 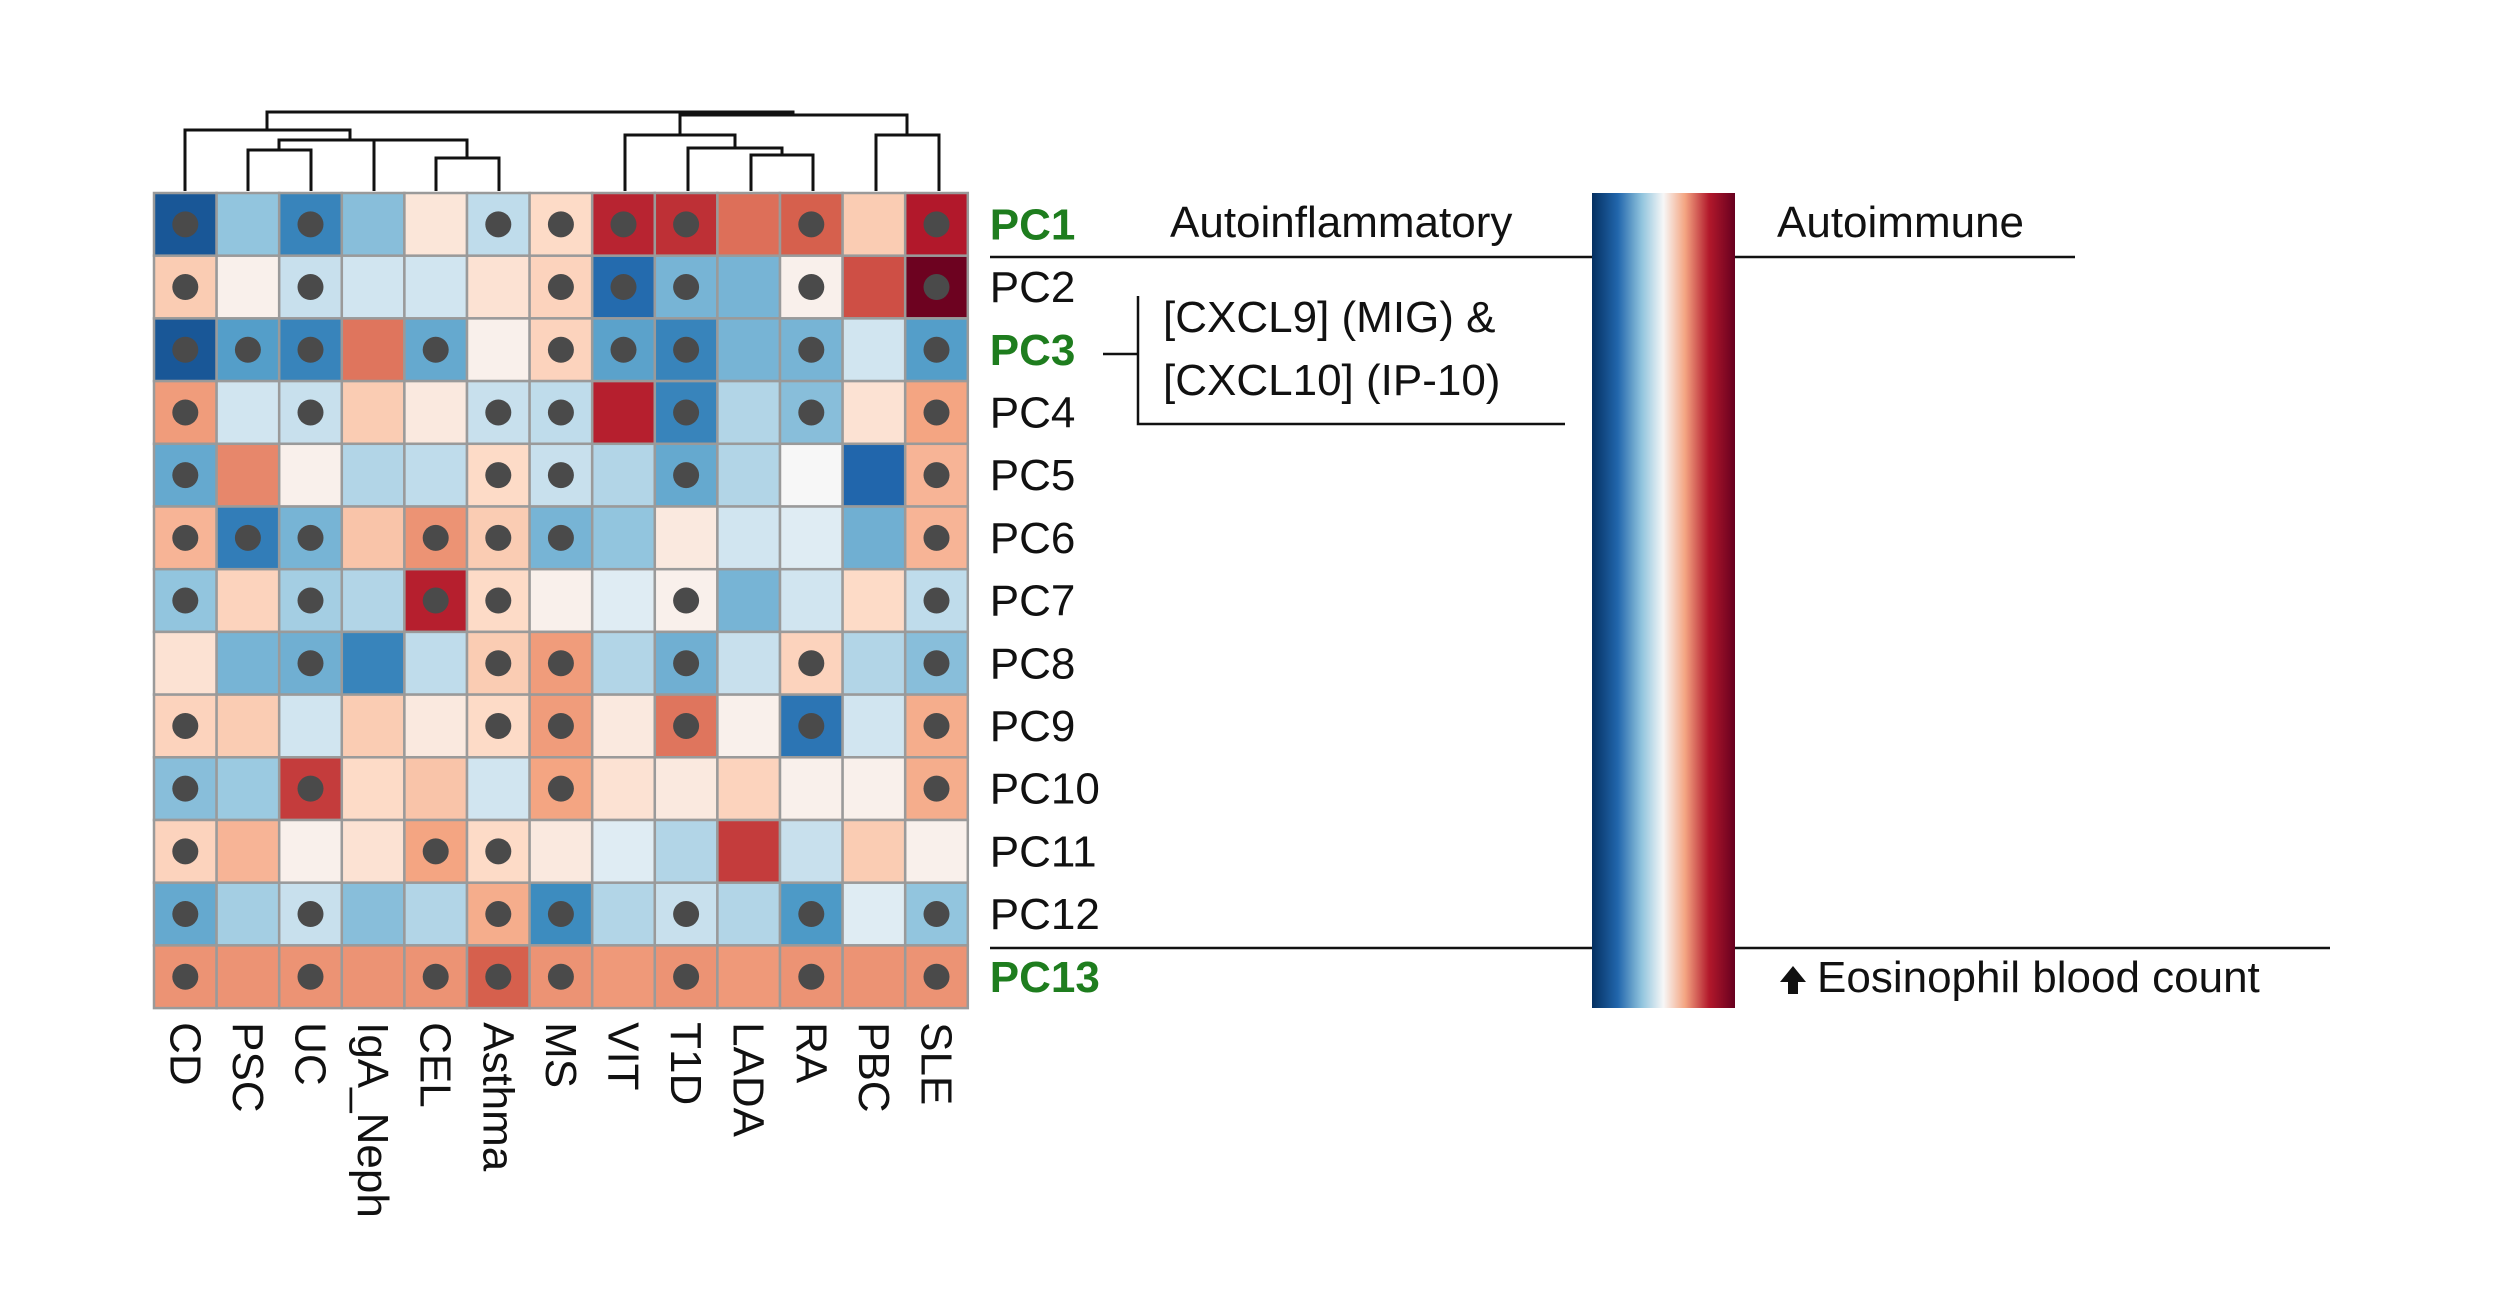 I want to click on column-label: PSC, so click(x=247, y=1067).